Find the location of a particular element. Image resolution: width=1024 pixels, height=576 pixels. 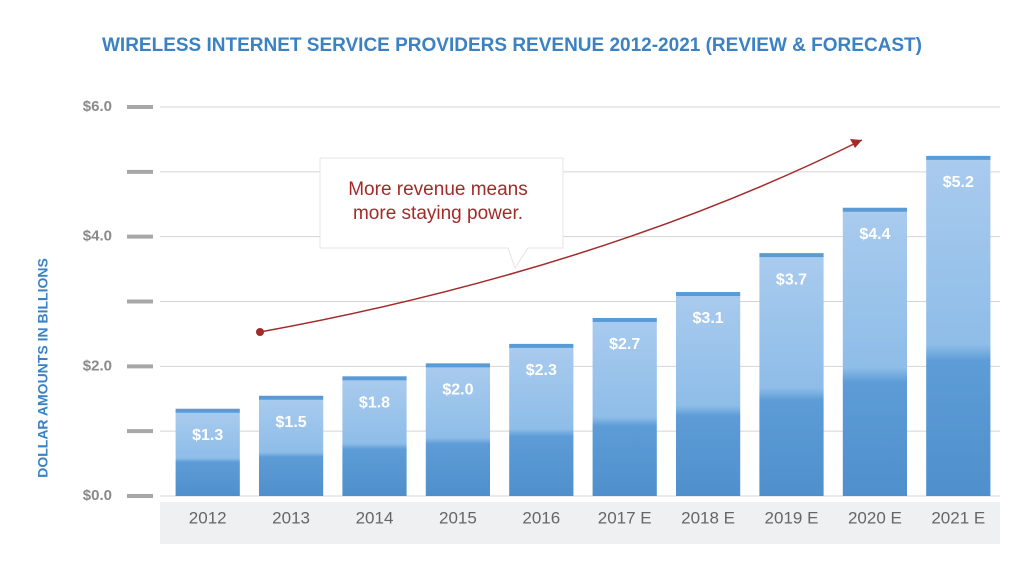

value-label: $5.2 is located at coordinates (958, 182).